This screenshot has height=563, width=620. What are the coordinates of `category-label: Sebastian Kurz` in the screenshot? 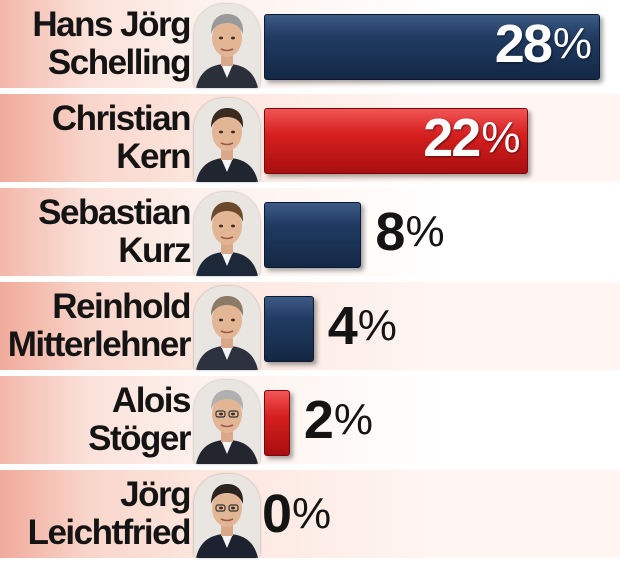 It's located at (114, 232).